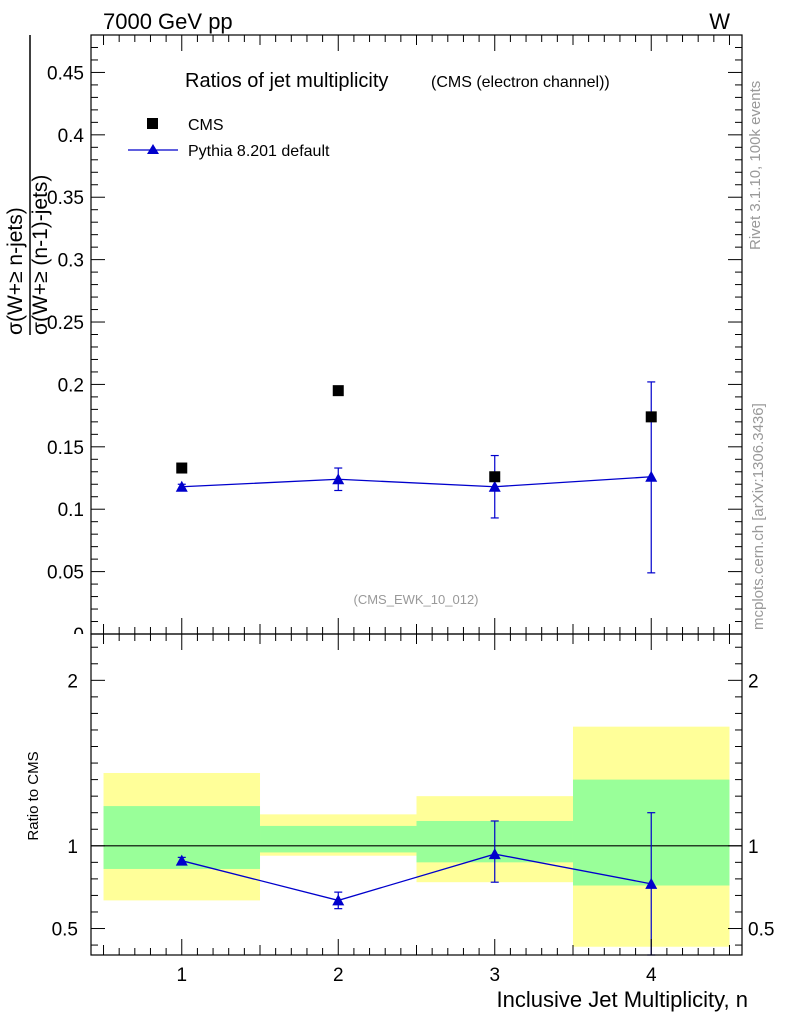 The width and height of the screenshot is (786, 1024). I want to click on ratio-y-axis-label: Ratio to CMS, so click(33, 795).